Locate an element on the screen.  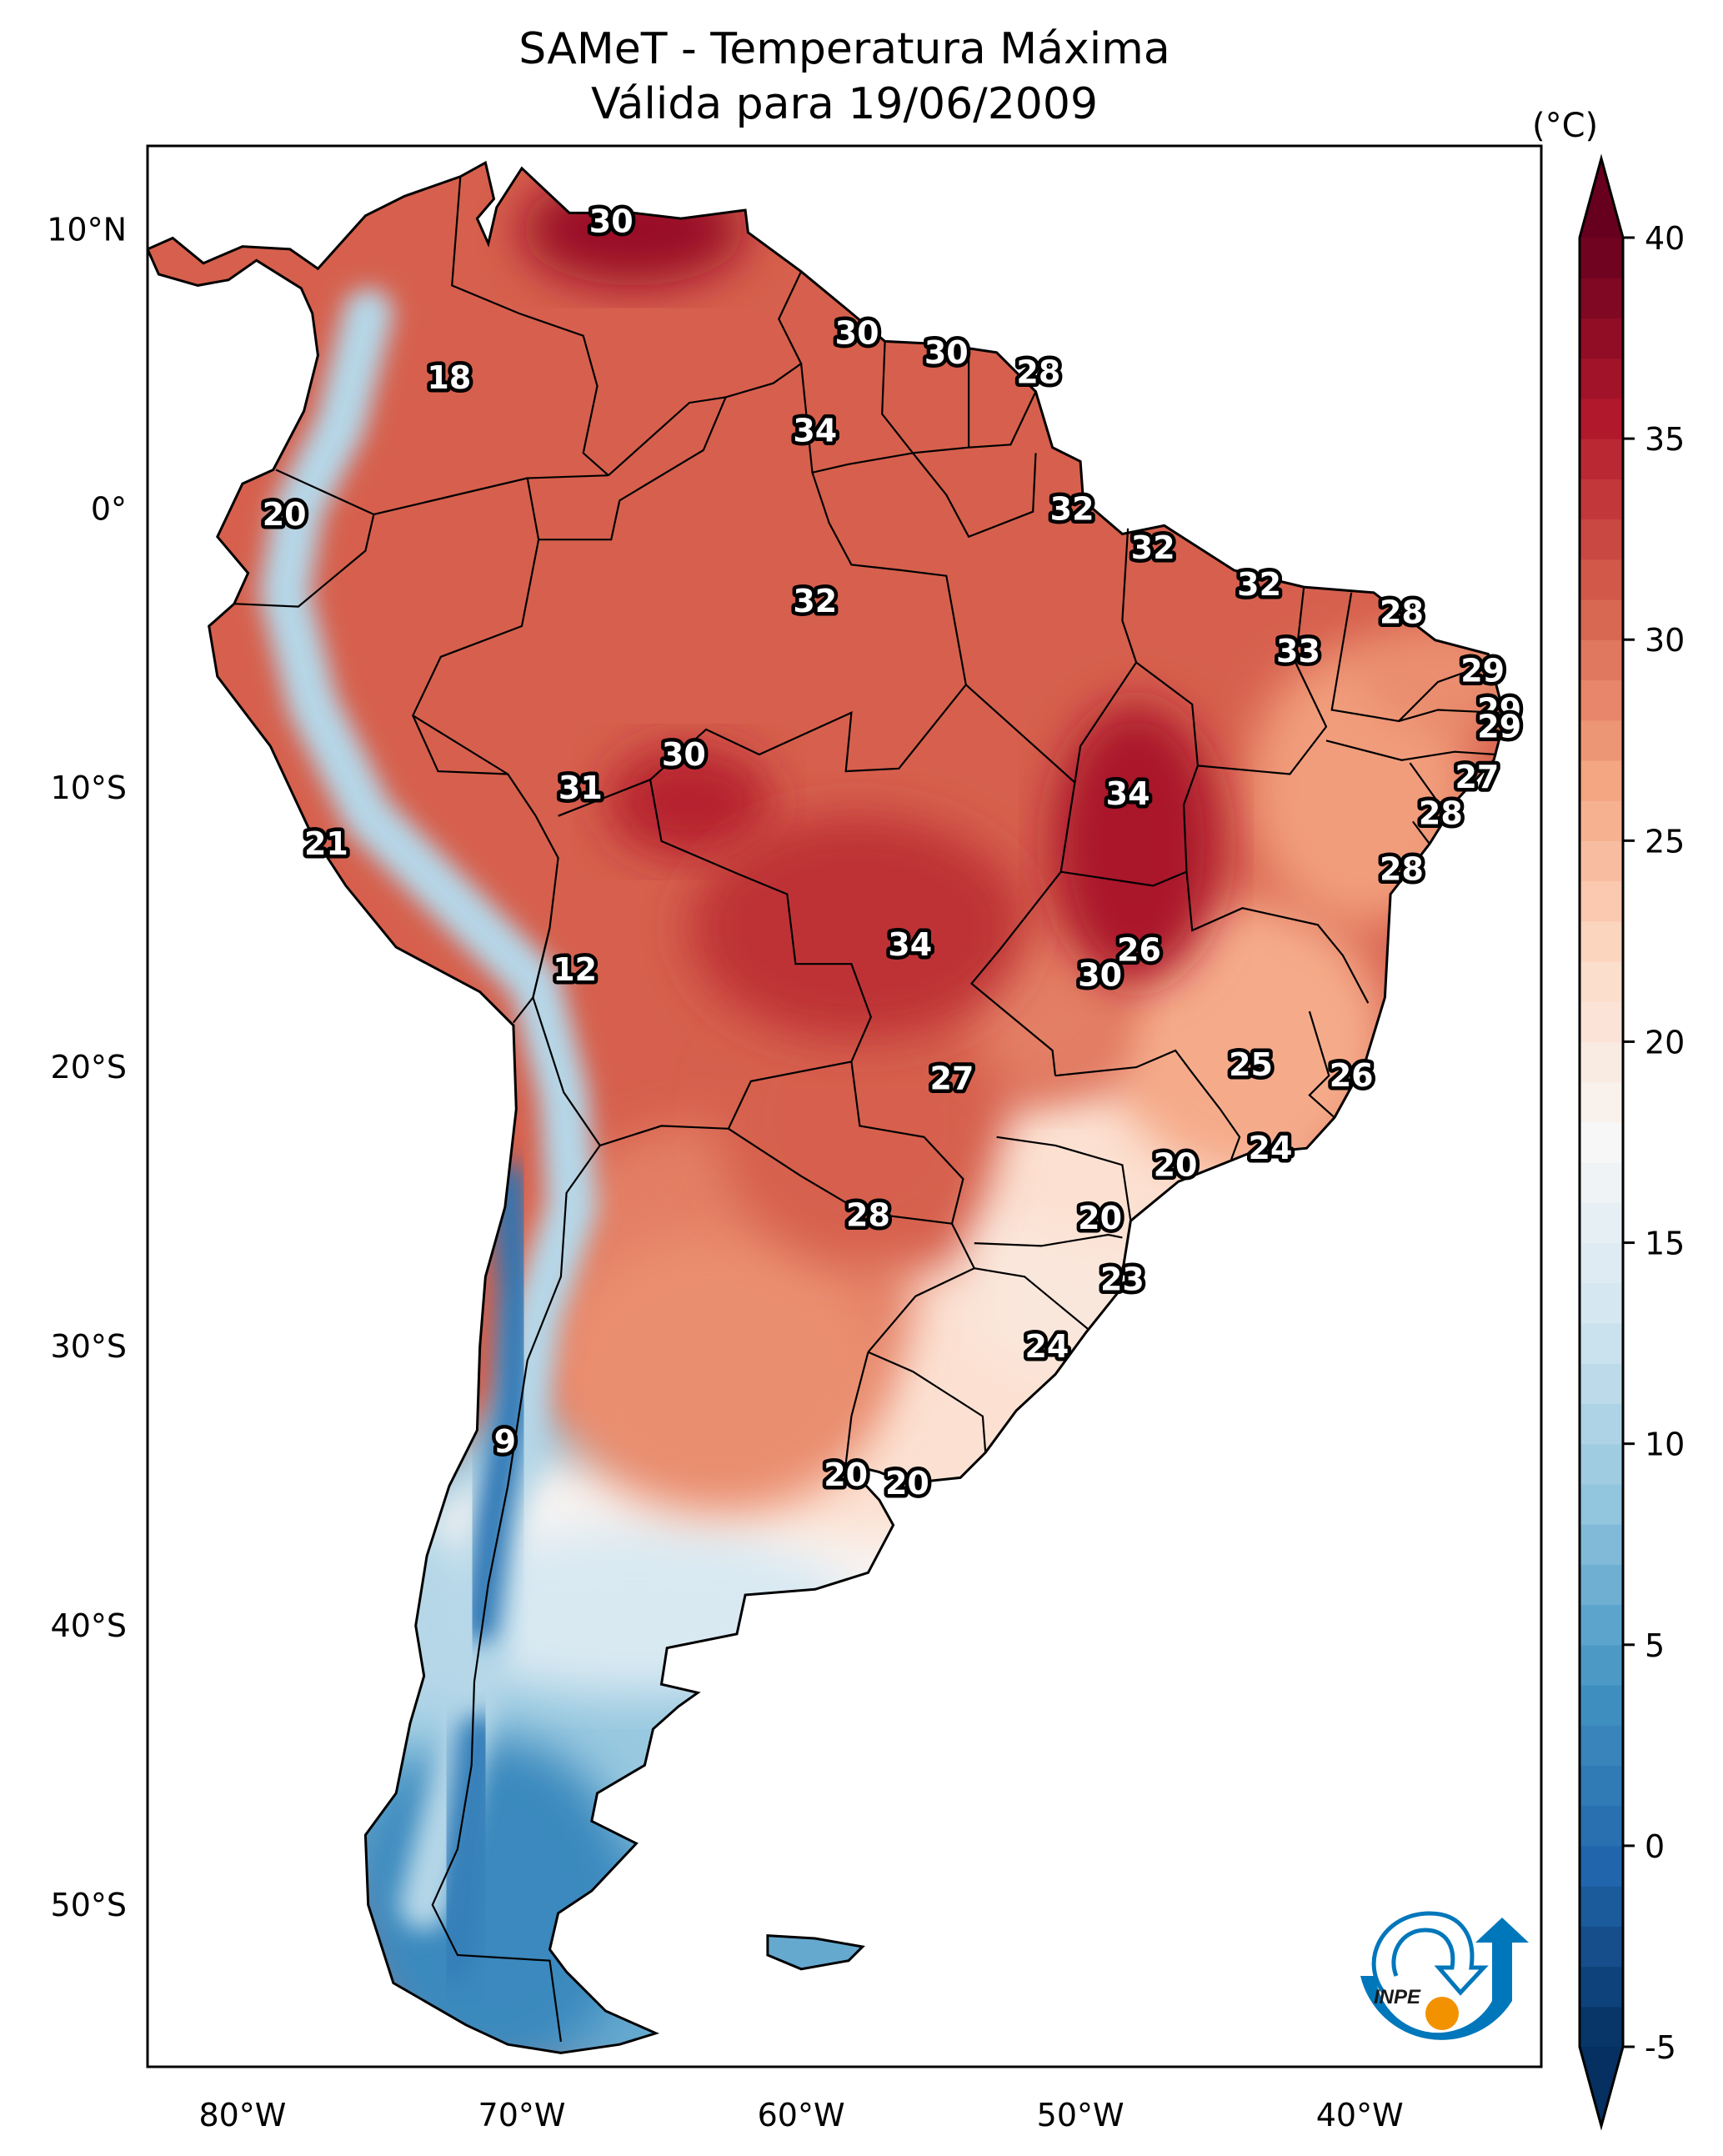
x-tick-label: 50°W is located at coordinates (1080, 2115).